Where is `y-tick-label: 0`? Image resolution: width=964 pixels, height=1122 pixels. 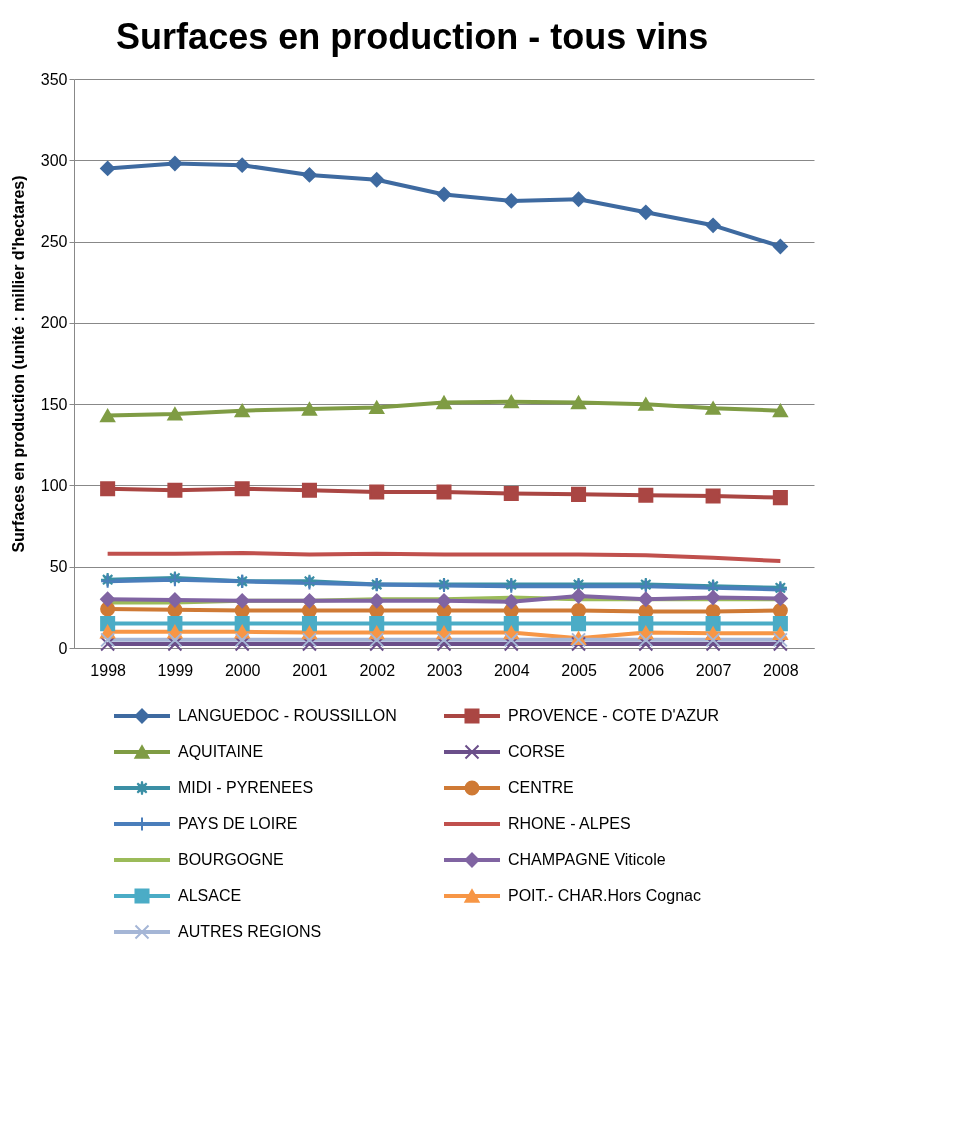 y-tick-label: 0 is located at coordinates (63, 648).